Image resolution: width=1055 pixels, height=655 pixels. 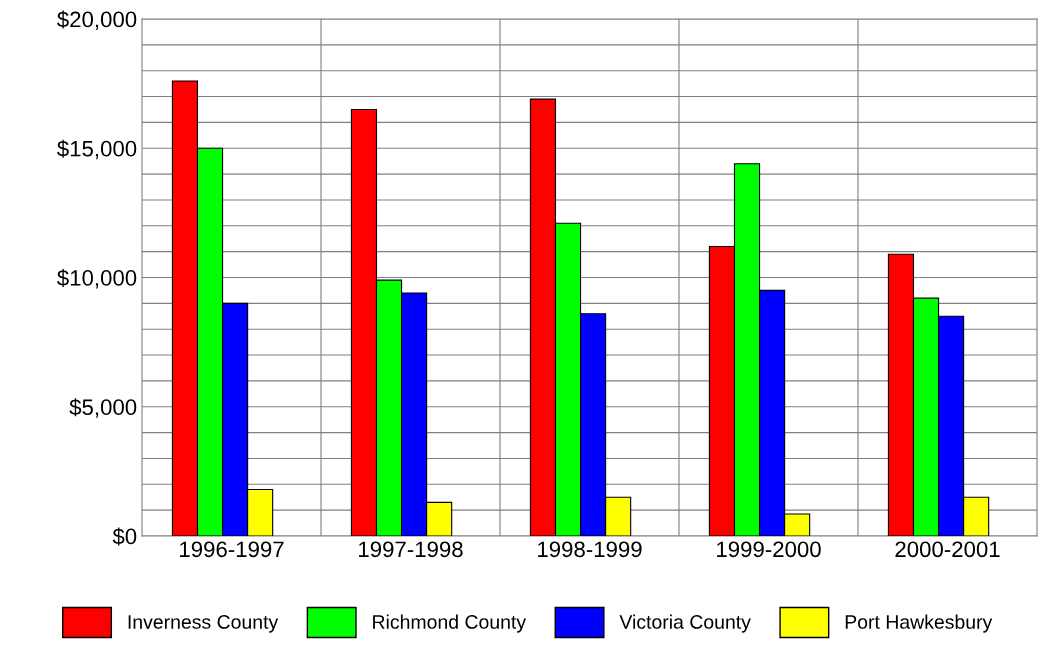 What do you see at coordinates (232, 549) in the screenshot?
I see `x-tick-label: 1996-1997` at bounding box center [232, 549].